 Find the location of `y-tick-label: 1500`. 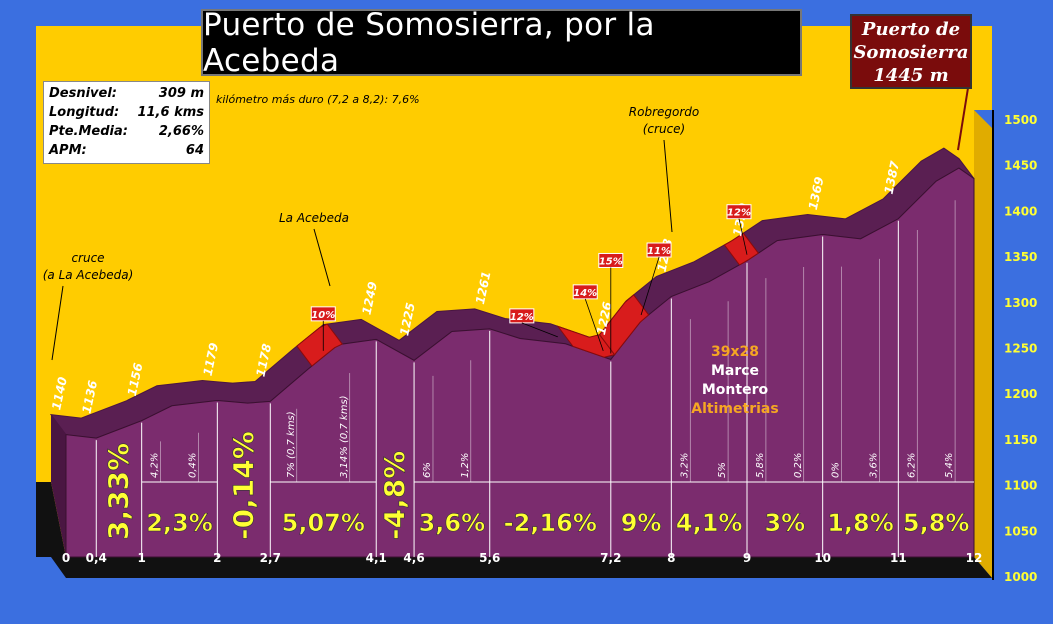

y-tick-label: 1500 is located at coordinates (1020, 120).